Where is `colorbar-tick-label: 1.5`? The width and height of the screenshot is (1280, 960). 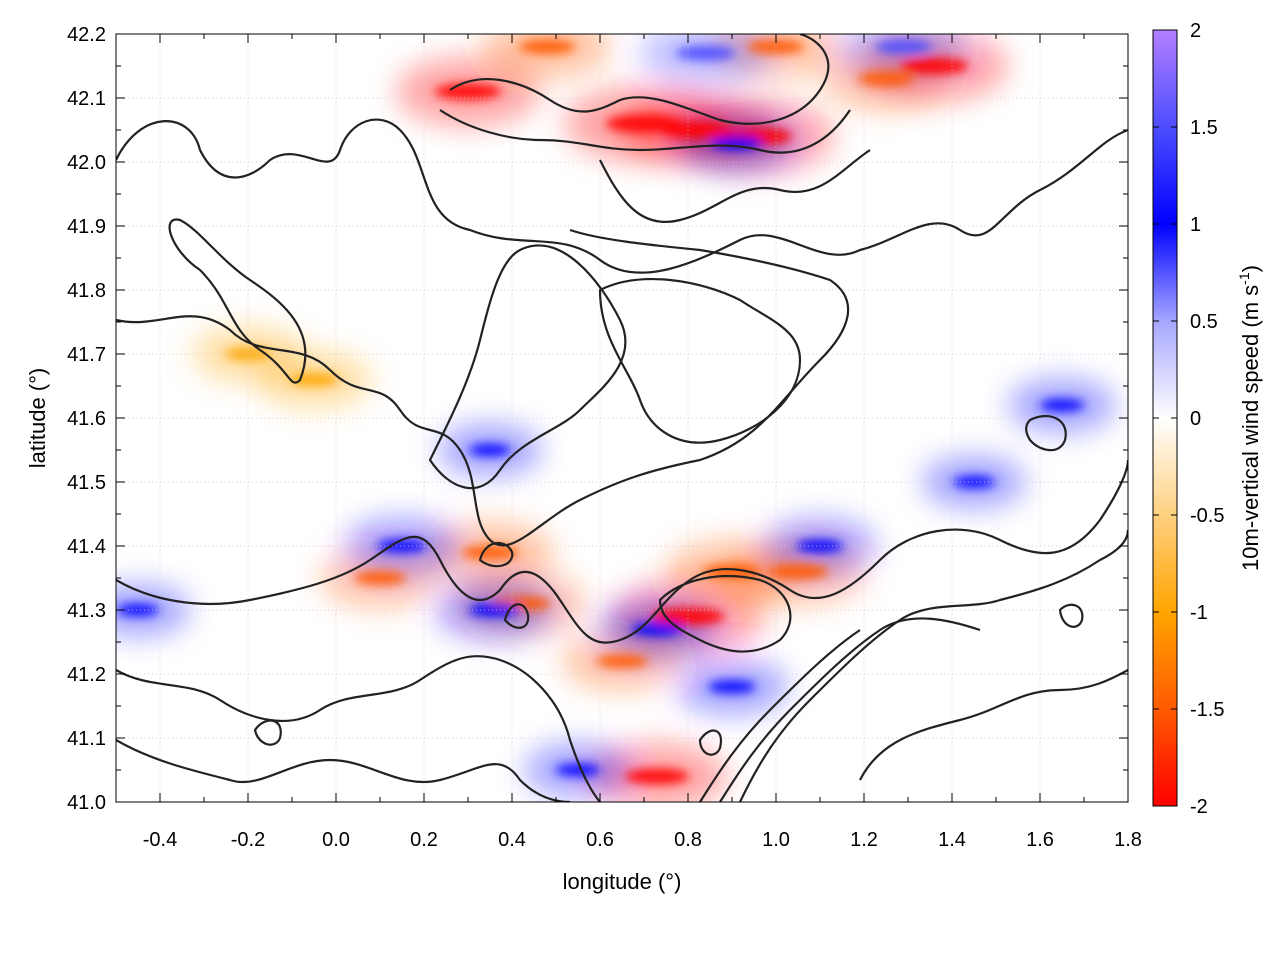
colorbar-tick-label: 1.5 is located at coordinates (1204, 128).